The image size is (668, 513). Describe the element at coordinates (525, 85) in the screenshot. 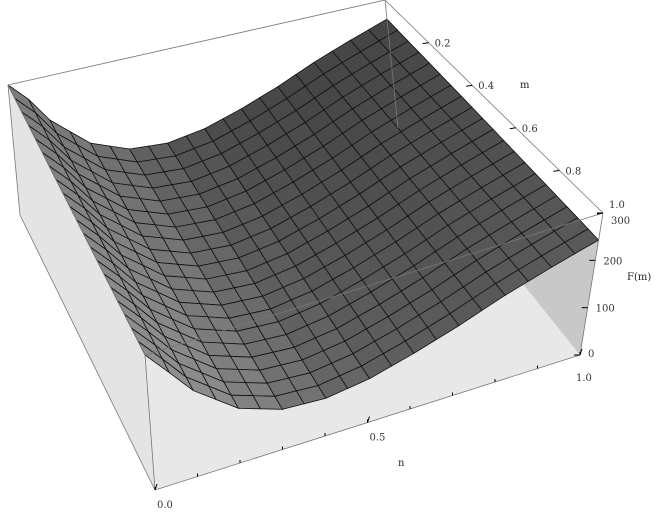

I see `y-axis-label: m` at that location.